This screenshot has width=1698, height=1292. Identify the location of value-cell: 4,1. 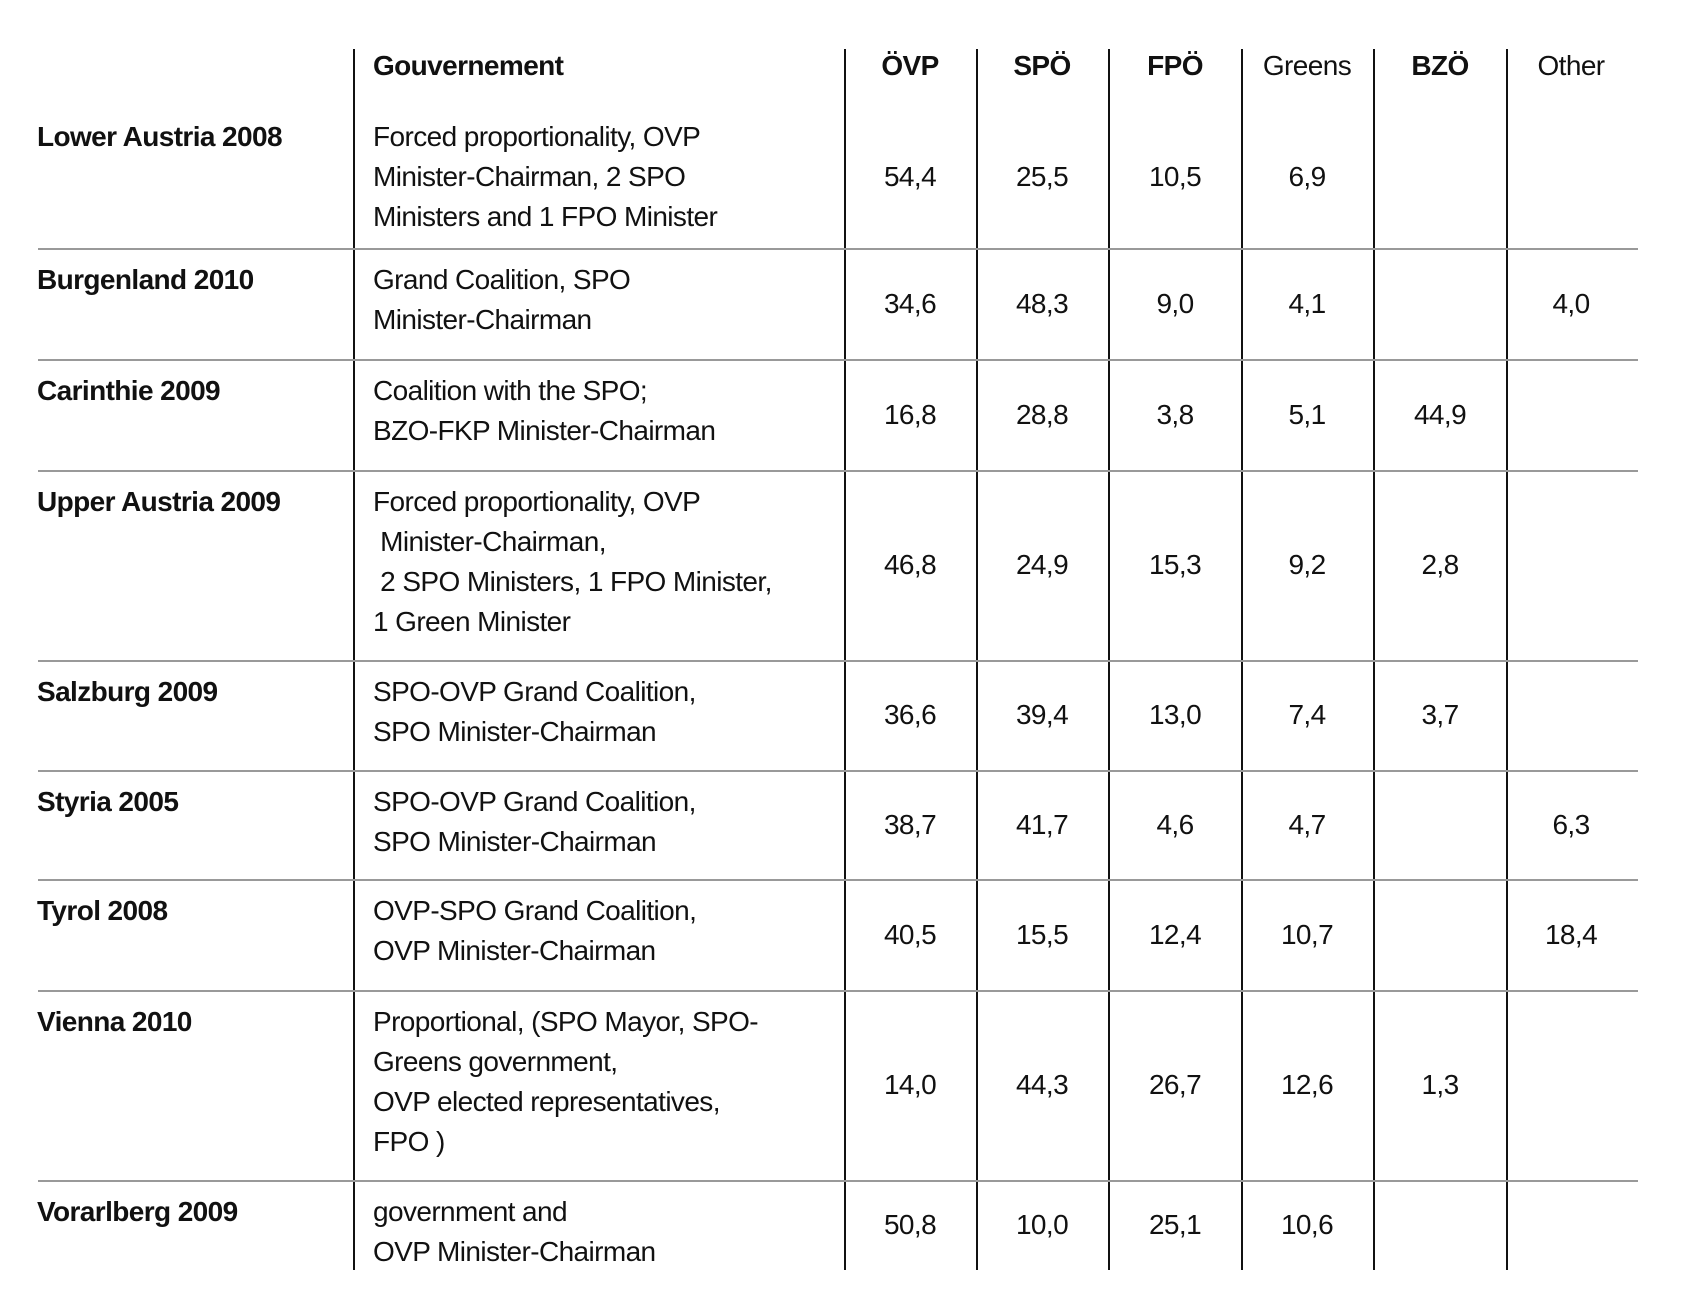
(1307, 303).